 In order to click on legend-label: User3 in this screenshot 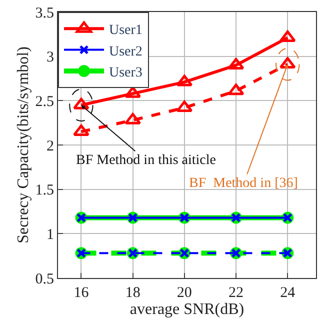, I will do `click(125, 72)`.